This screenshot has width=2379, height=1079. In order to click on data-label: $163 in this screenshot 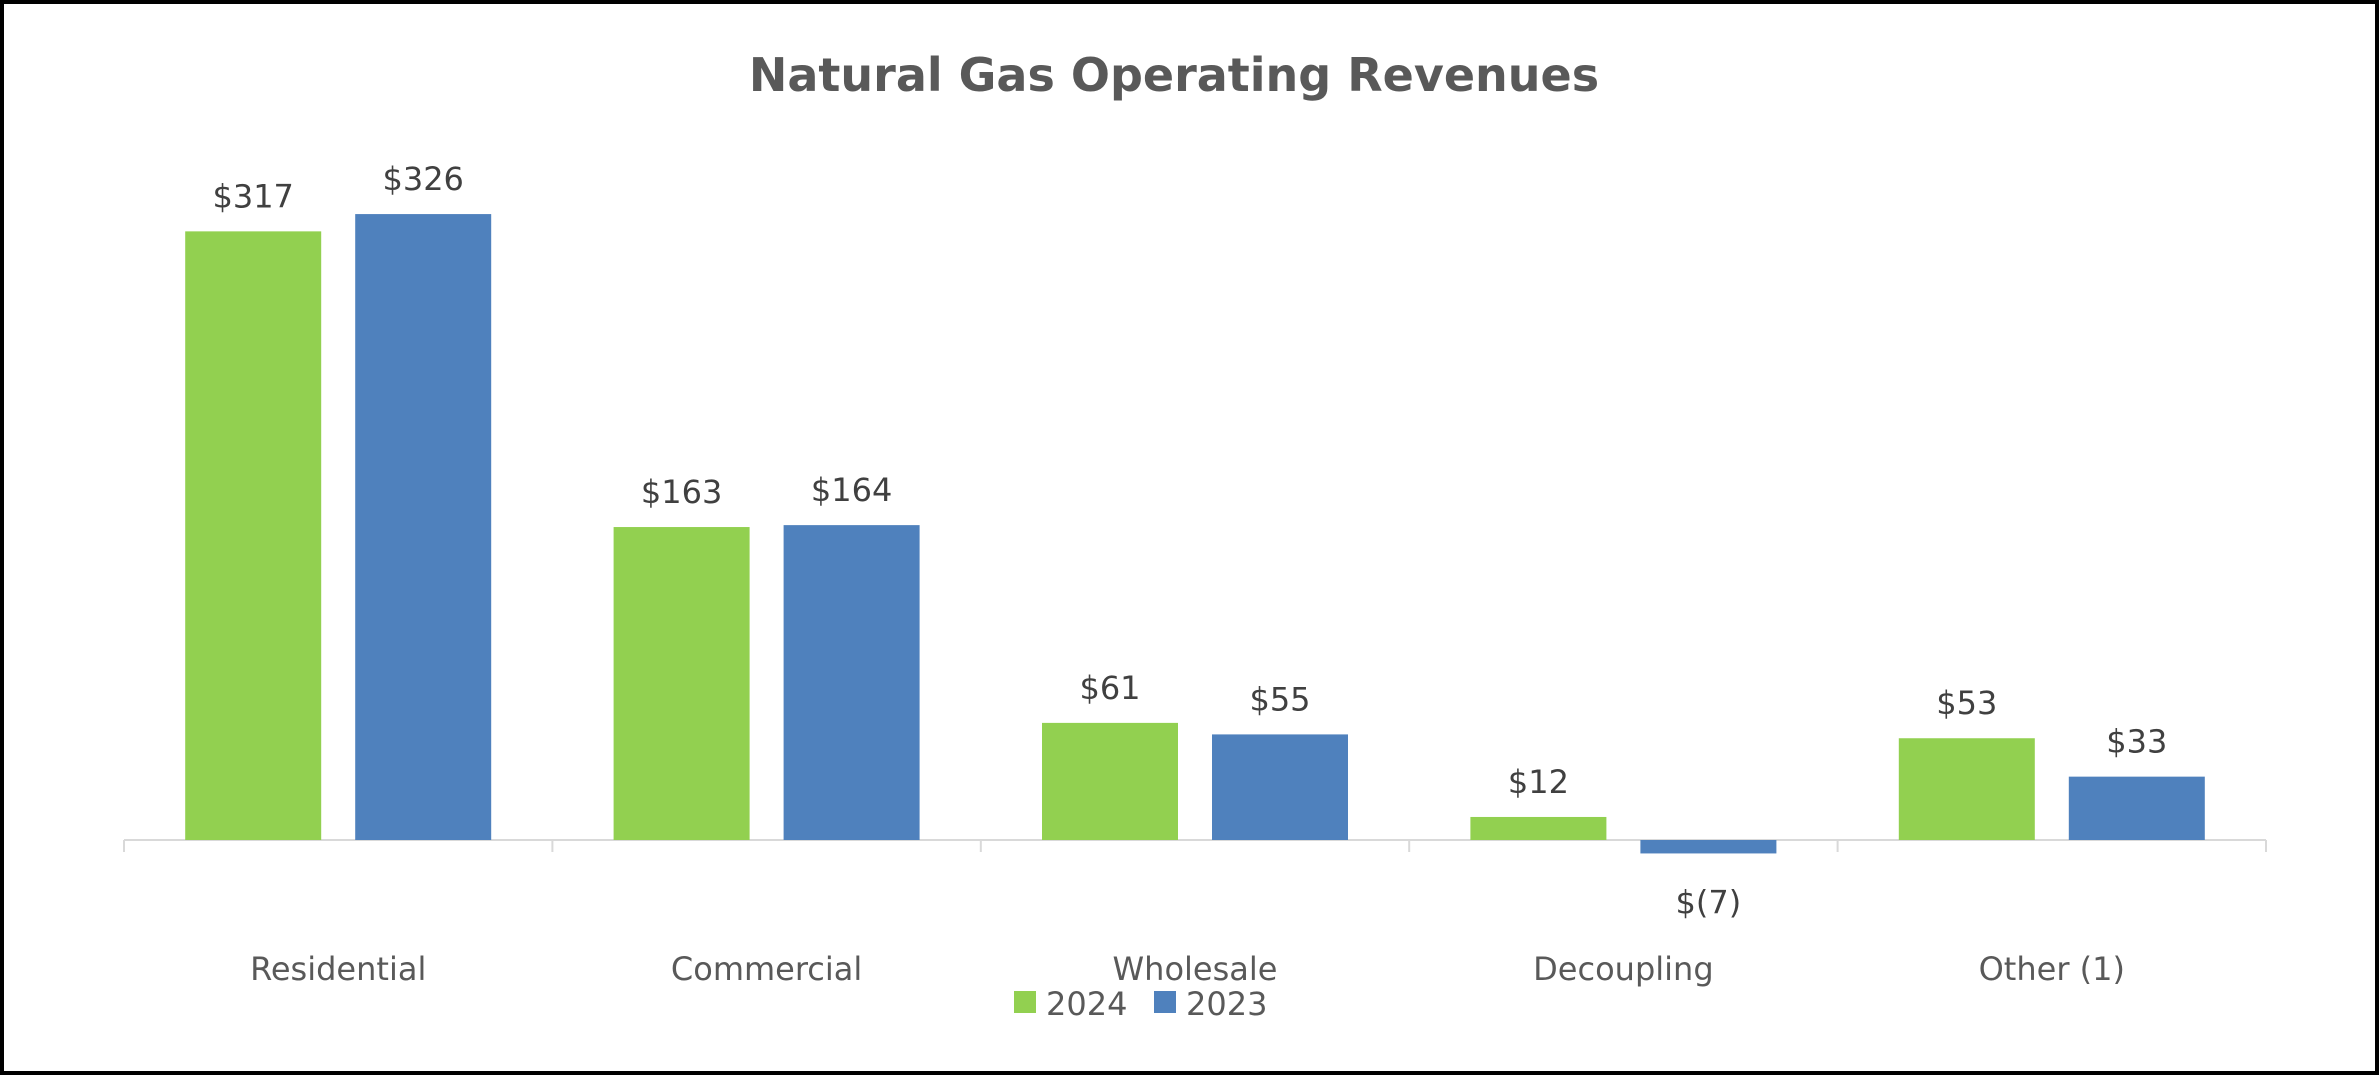, I will do `click(681, 492)`.